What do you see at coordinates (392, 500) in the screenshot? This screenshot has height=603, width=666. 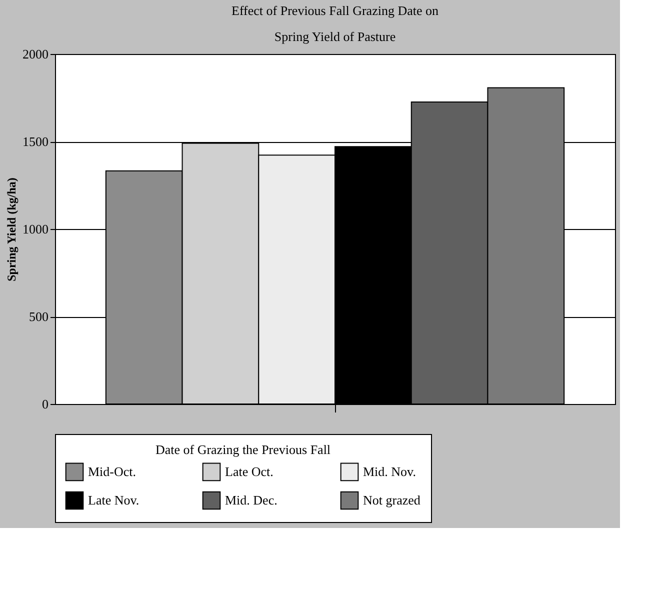 I see `legend-label: Not grazed` at bounding box center [392, 500].